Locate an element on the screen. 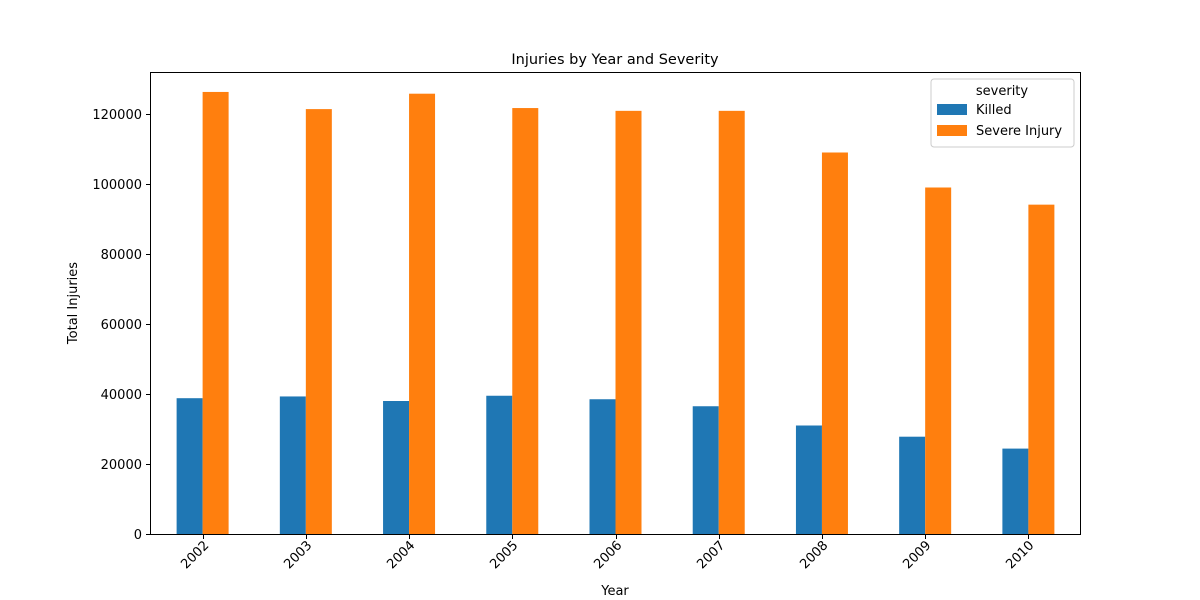 This screenshot has width=1200, height=600. x-tick-label: 2006 is located at coordinates (608, 555).